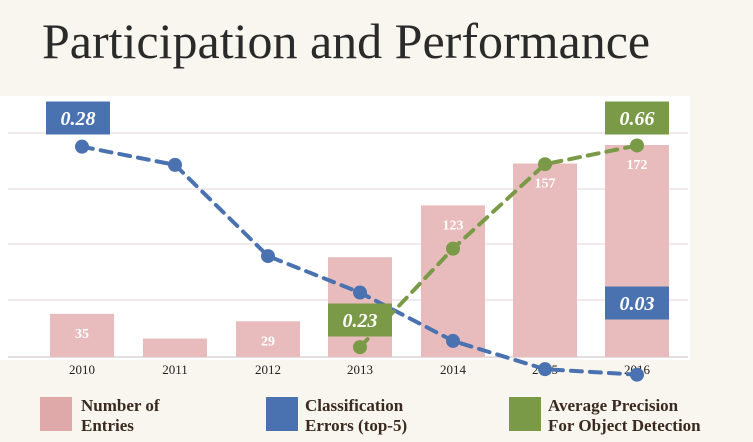 The height and width of the screenshot is (442, 753). Describe the element at coordinates (545, 369) in the screenshot. I see `classification-error-point-2015` at that location.